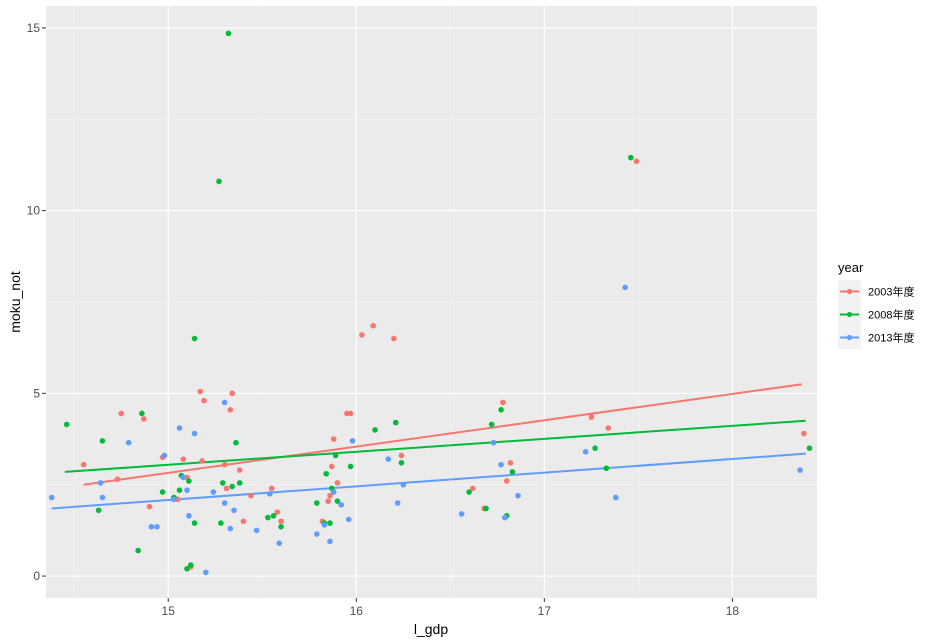  What do you see at coordinates (36, 393) in the screenshot?
I see `y-tick-label: 5` at bounding box center [36, 393].